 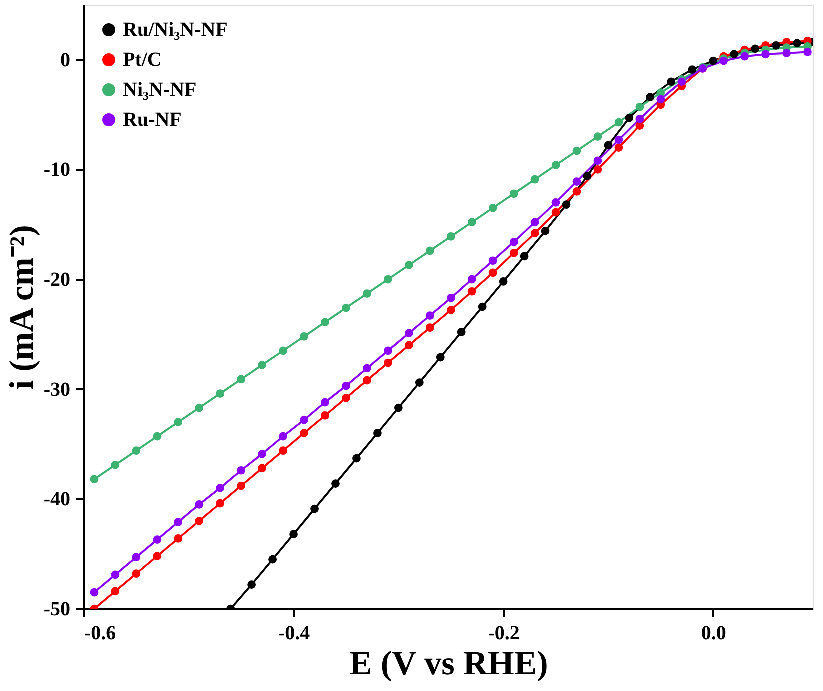 What do you see at coordinates (57, 280) in the screenshot?
I see `y-tick-label: -20` at bounding box center [57, 280].